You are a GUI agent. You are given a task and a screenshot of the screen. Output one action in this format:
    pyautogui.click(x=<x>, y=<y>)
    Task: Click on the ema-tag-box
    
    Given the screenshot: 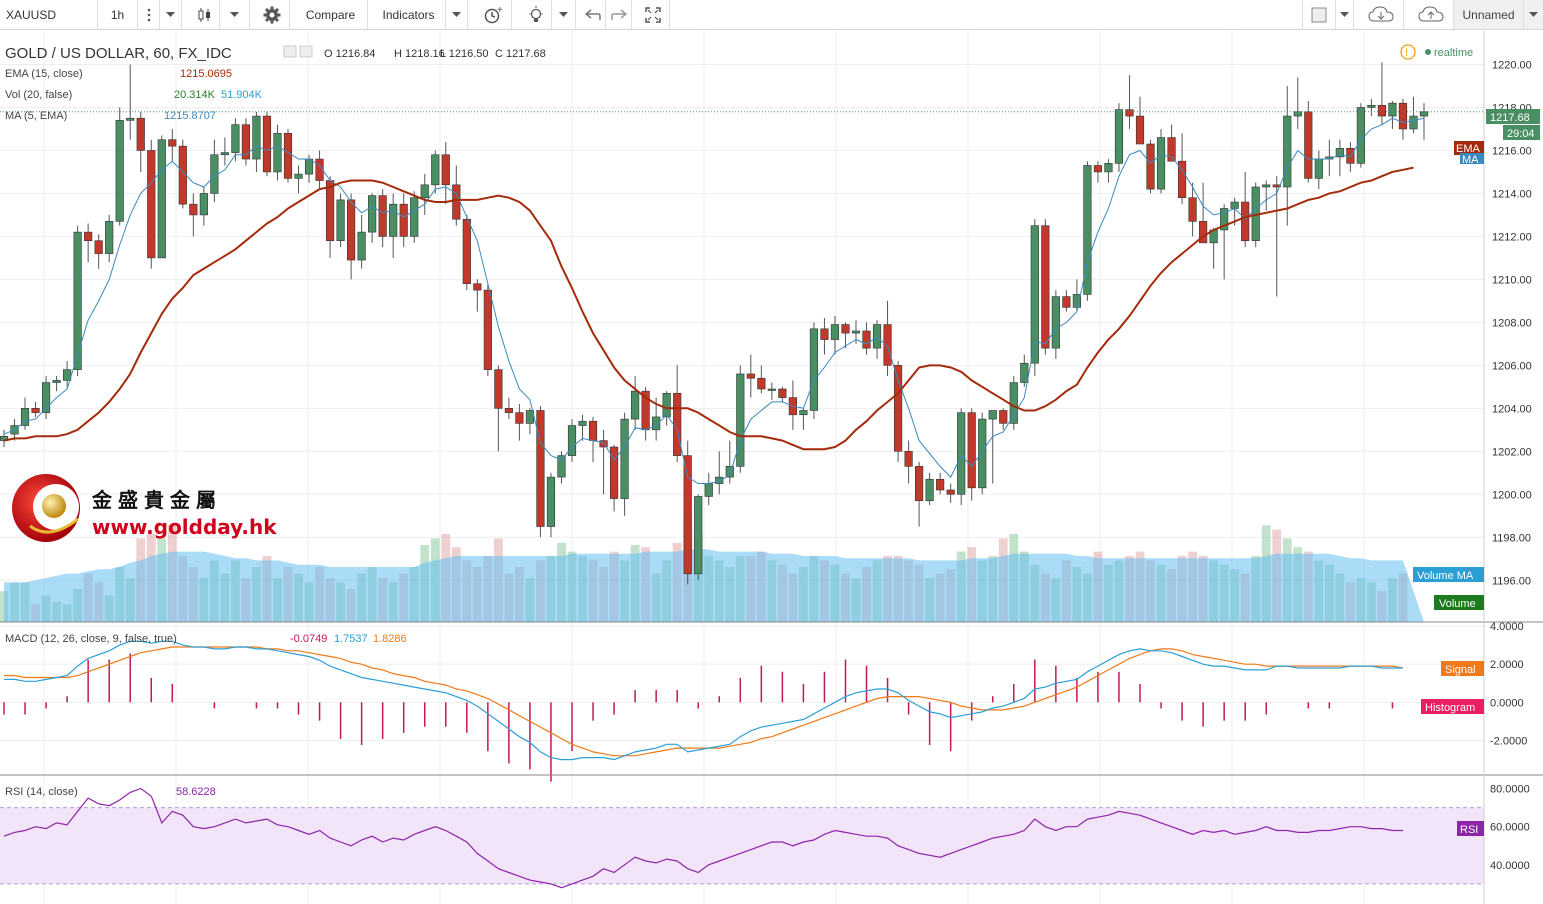 What is the action you would take?
    pyautogui.click(x=1469, y=148)
    